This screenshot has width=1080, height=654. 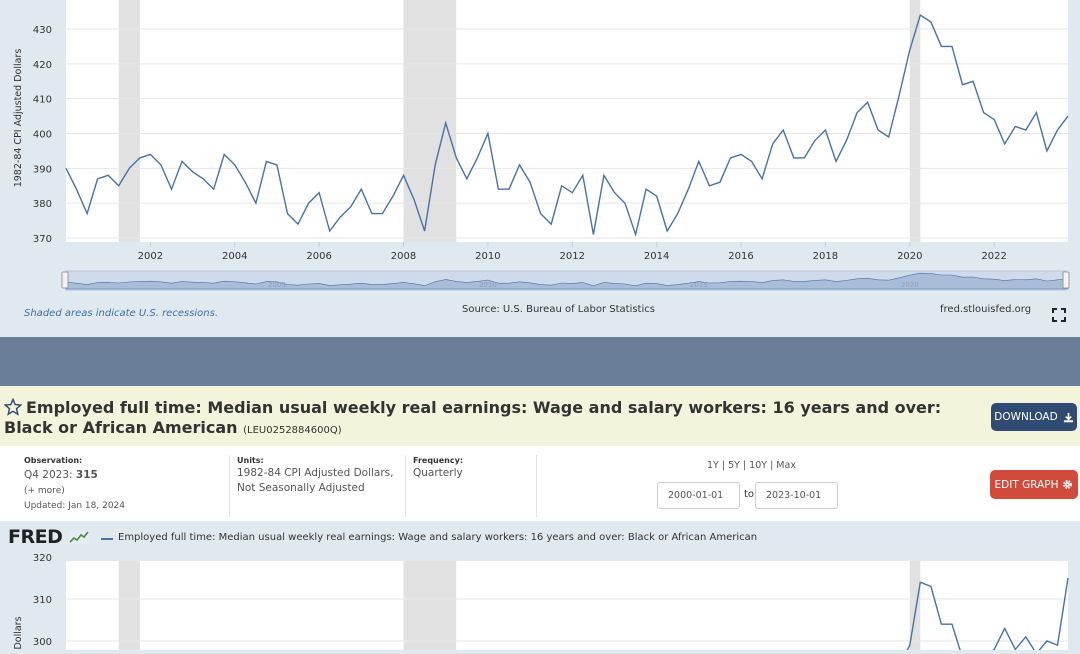 What do you see at coordinates (1026, 484) in the screenshot?
I see `edit-graph-label: EDIT GRAPH` at bounding box center [1026, 484].